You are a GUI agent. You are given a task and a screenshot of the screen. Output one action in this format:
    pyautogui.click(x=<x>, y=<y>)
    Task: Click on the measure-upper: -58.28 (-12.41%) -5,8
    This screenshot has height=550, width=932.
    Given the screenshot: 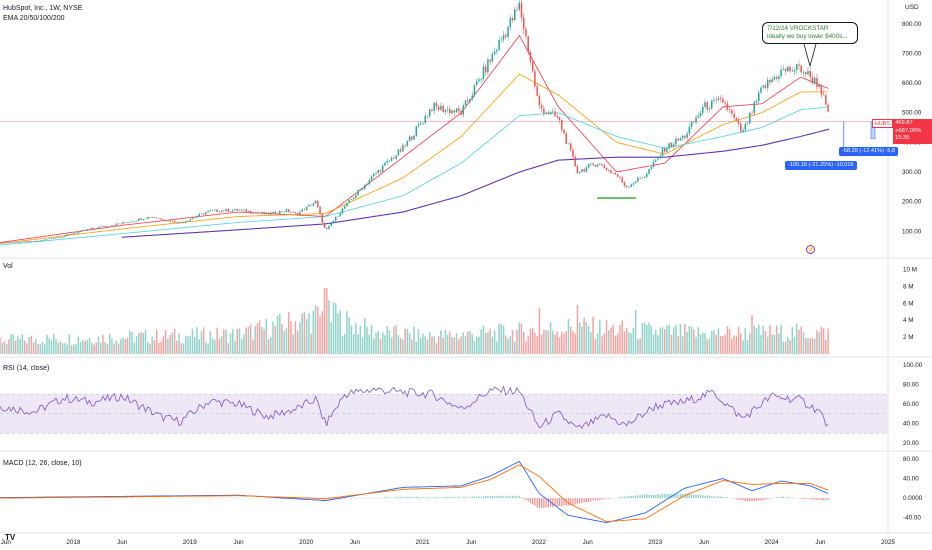 What is the action you would take?
    pyautogui.click(x=869, y=151)
    